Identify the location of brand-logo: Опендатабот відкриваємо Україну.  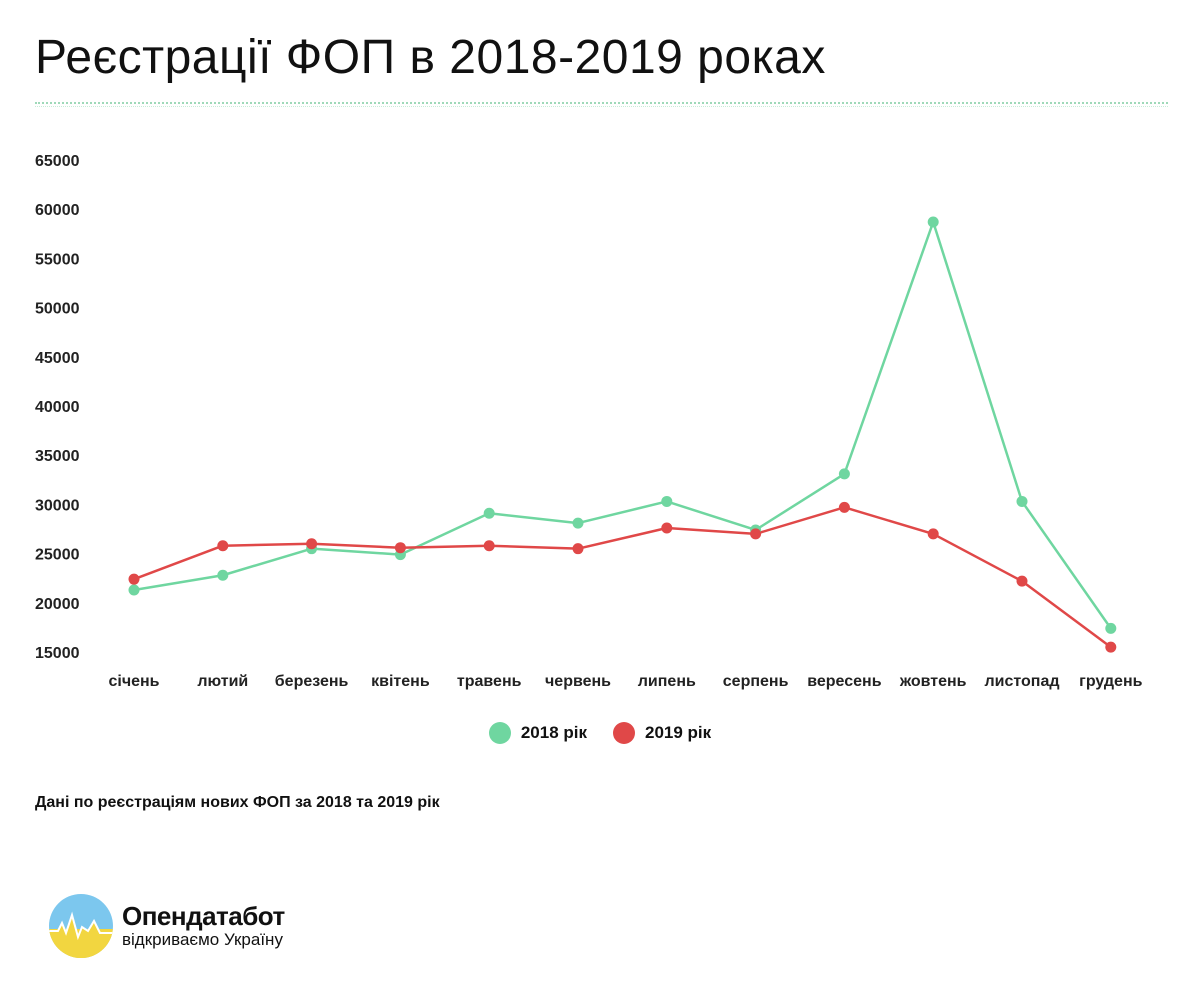
(166, 926).